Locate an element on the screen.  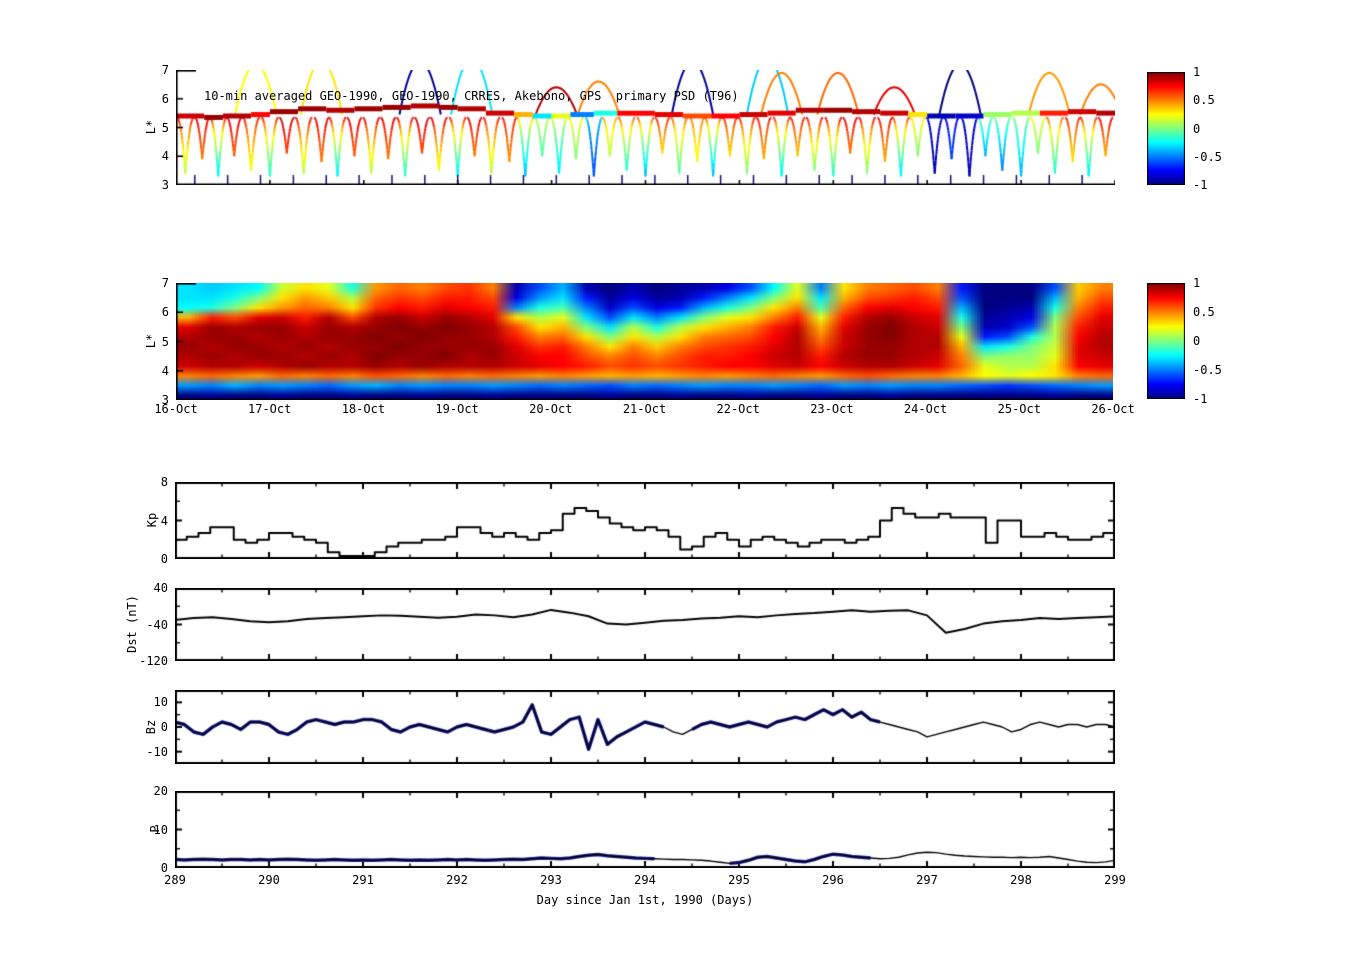
kp-ytick-label: 4 is located at coordinates (164, 520).